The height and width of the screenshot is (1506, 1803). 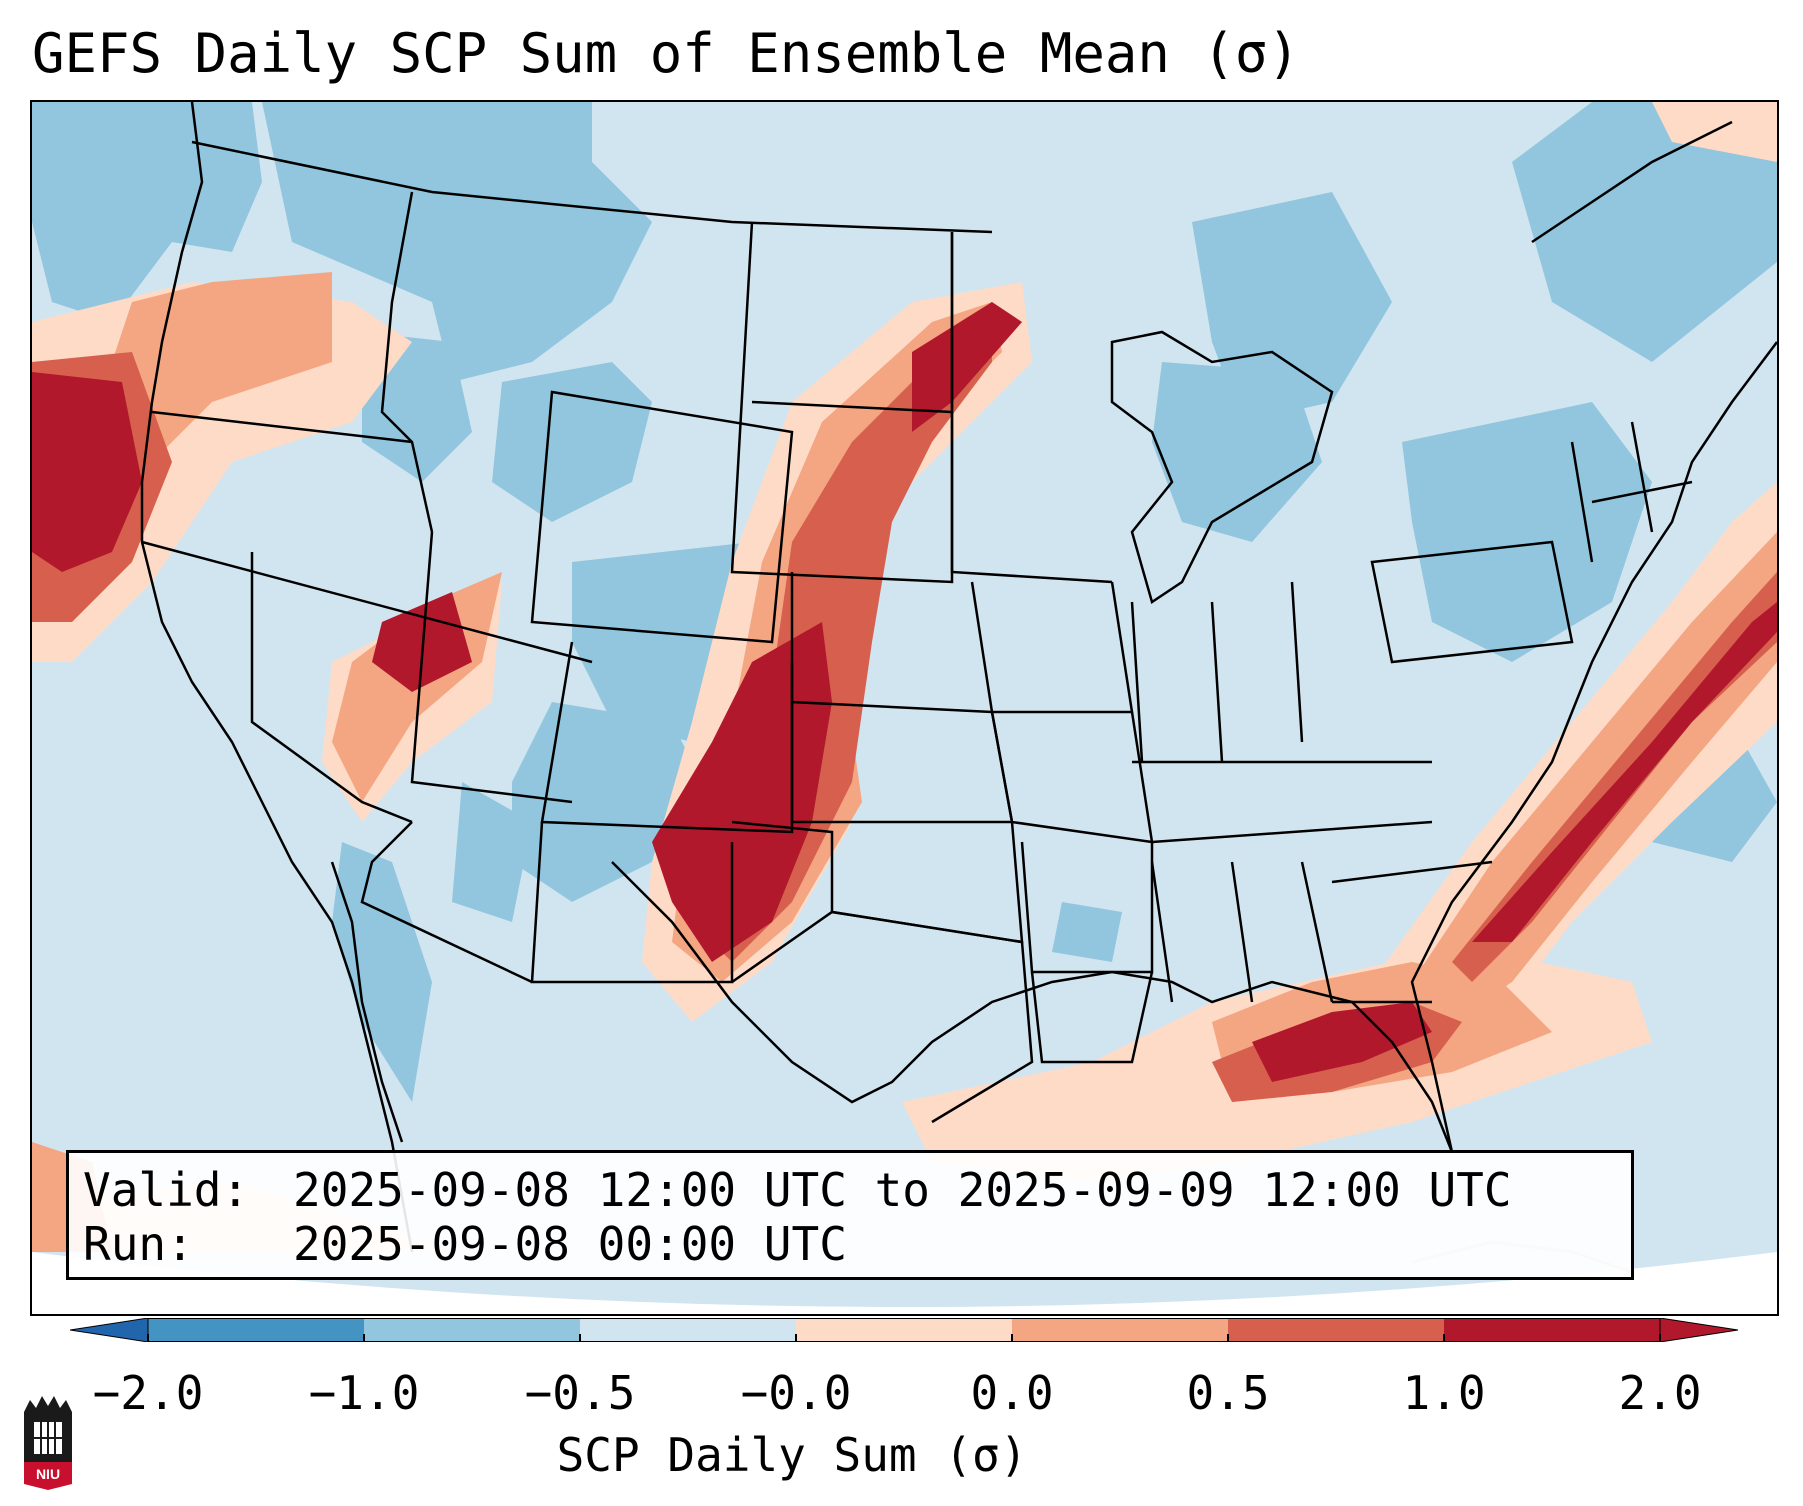 What do you see at coordinates (48, 1474) in the screenshot?
I see `niu-logo-text: NIU` at bounding box center [48, 1474].